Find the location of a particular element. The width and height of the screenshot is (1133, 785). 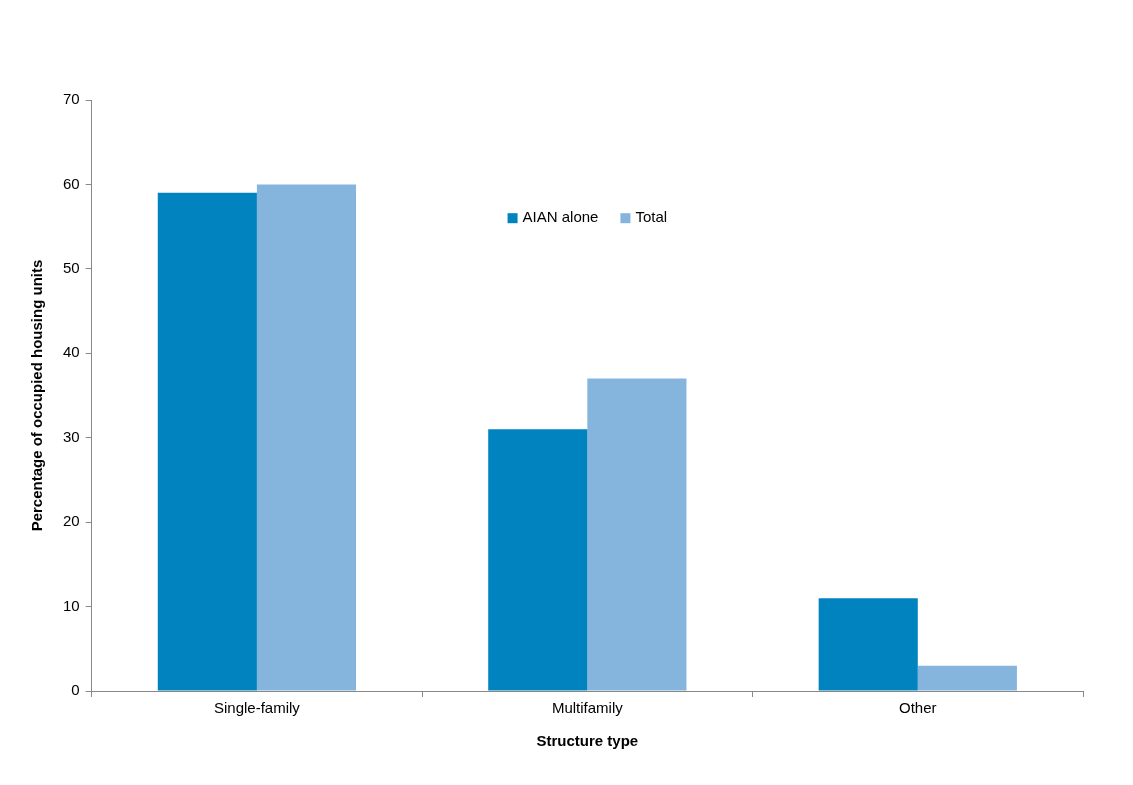

y-tick-label: 40 is located at coordinates (71, 352).